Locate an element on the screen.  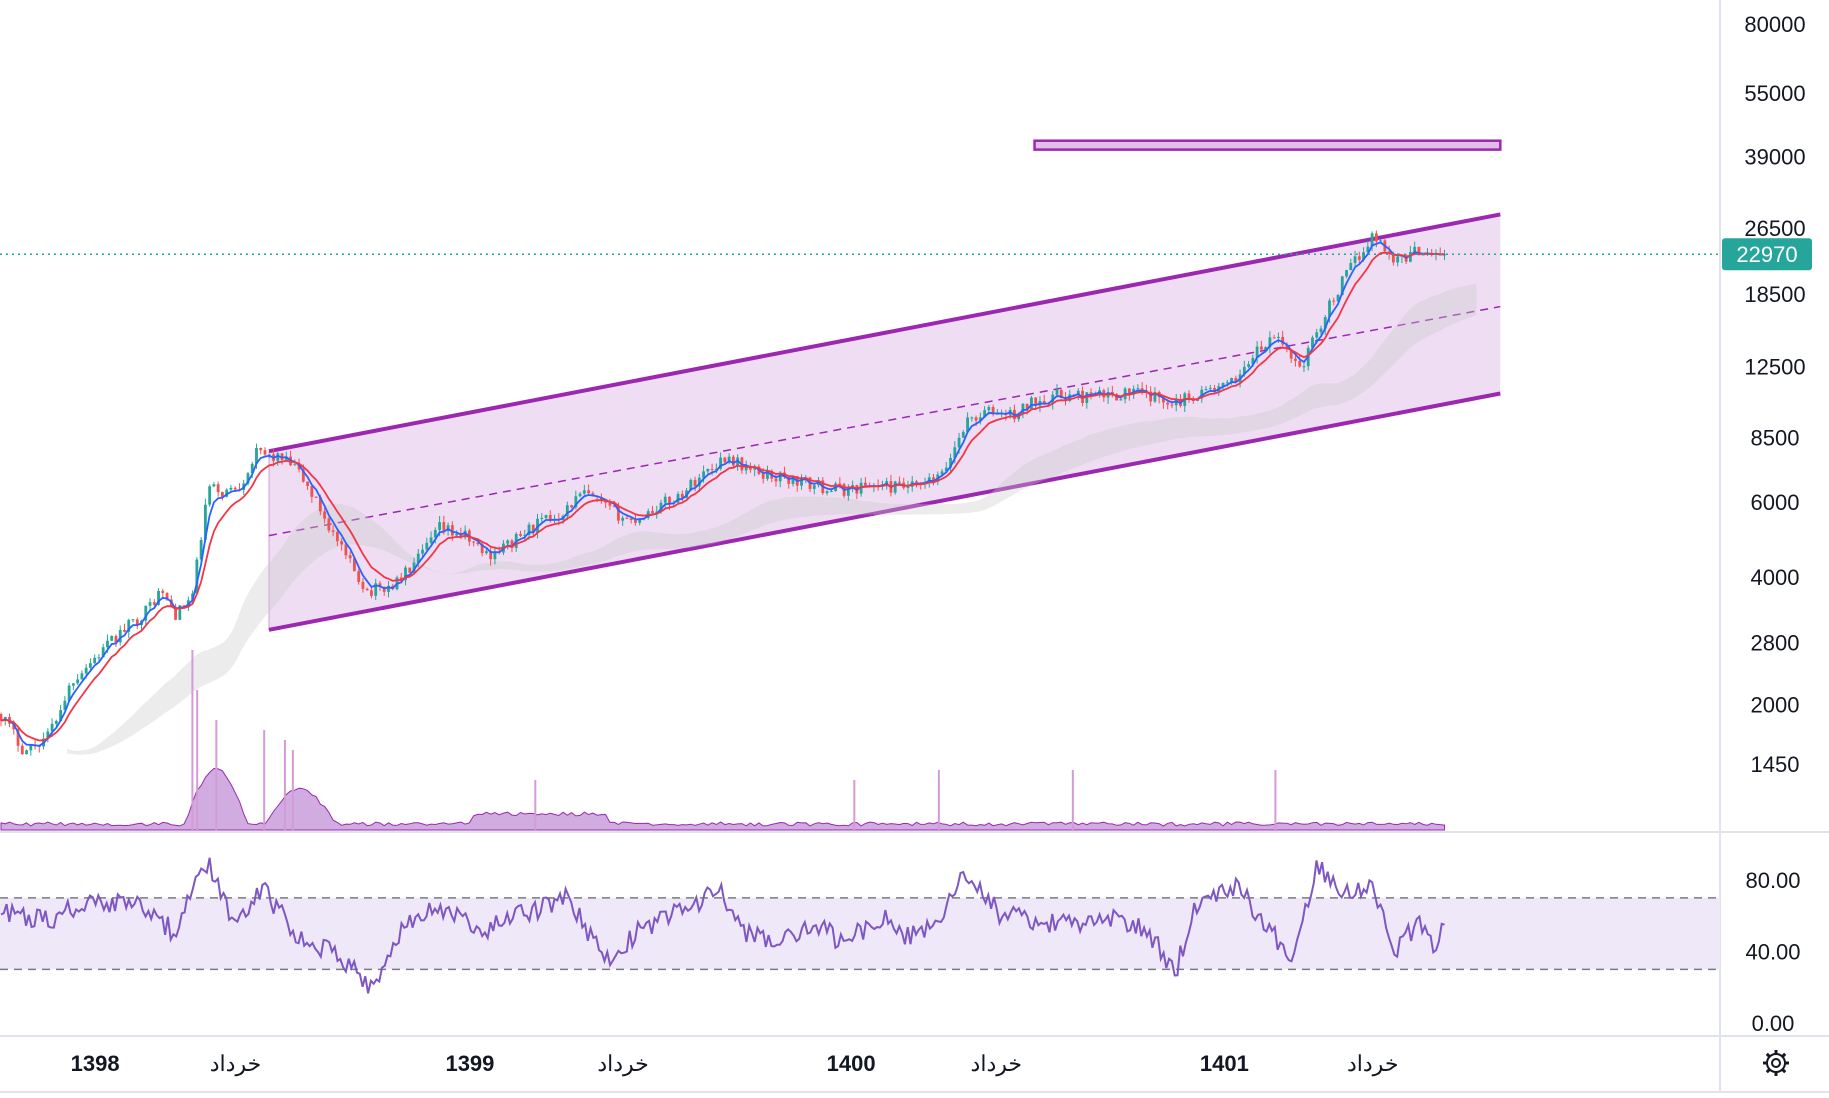
gear-tooth is located at coordinates (1784, 1055).